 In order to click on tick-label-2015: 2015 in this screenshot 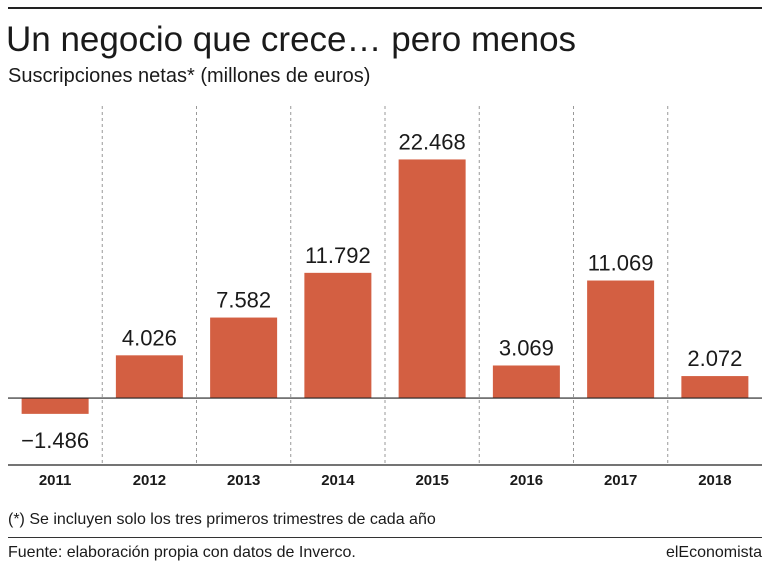, I will do `click(431, 480)`.